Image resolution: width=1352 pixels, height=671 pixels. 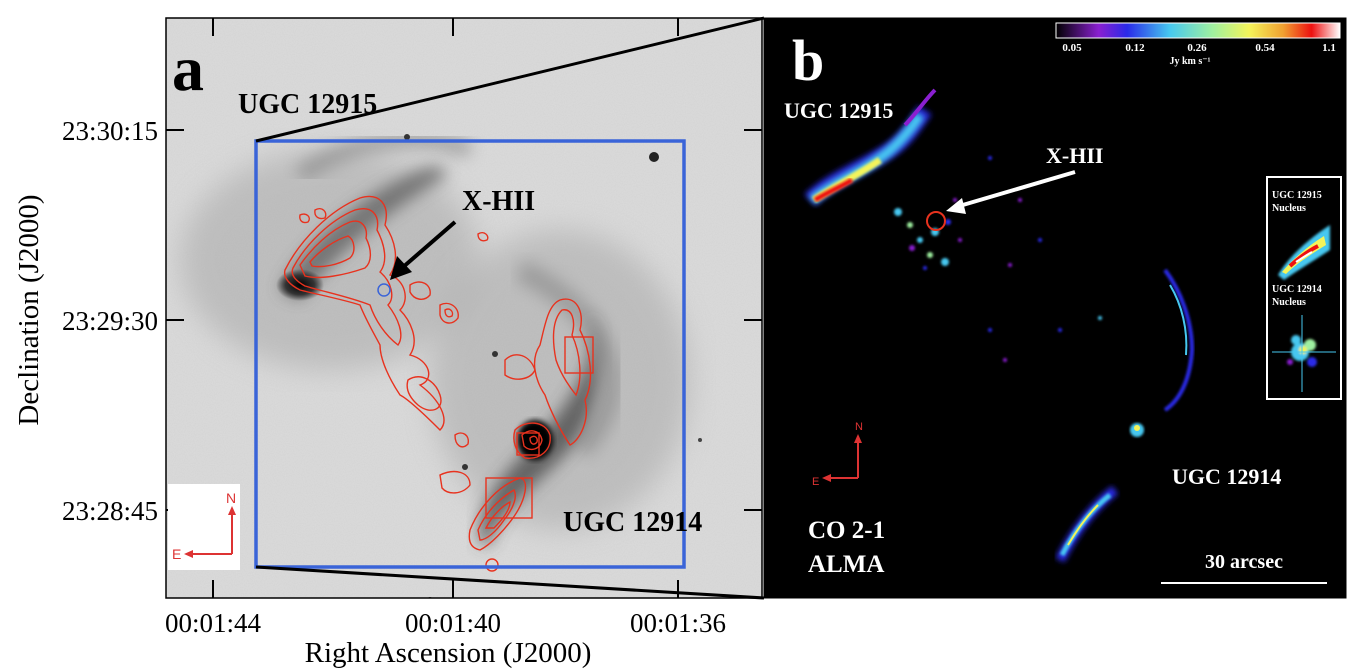 I want to click on colorbar-tick-2: 0.12, so click(x=1135, y=48).